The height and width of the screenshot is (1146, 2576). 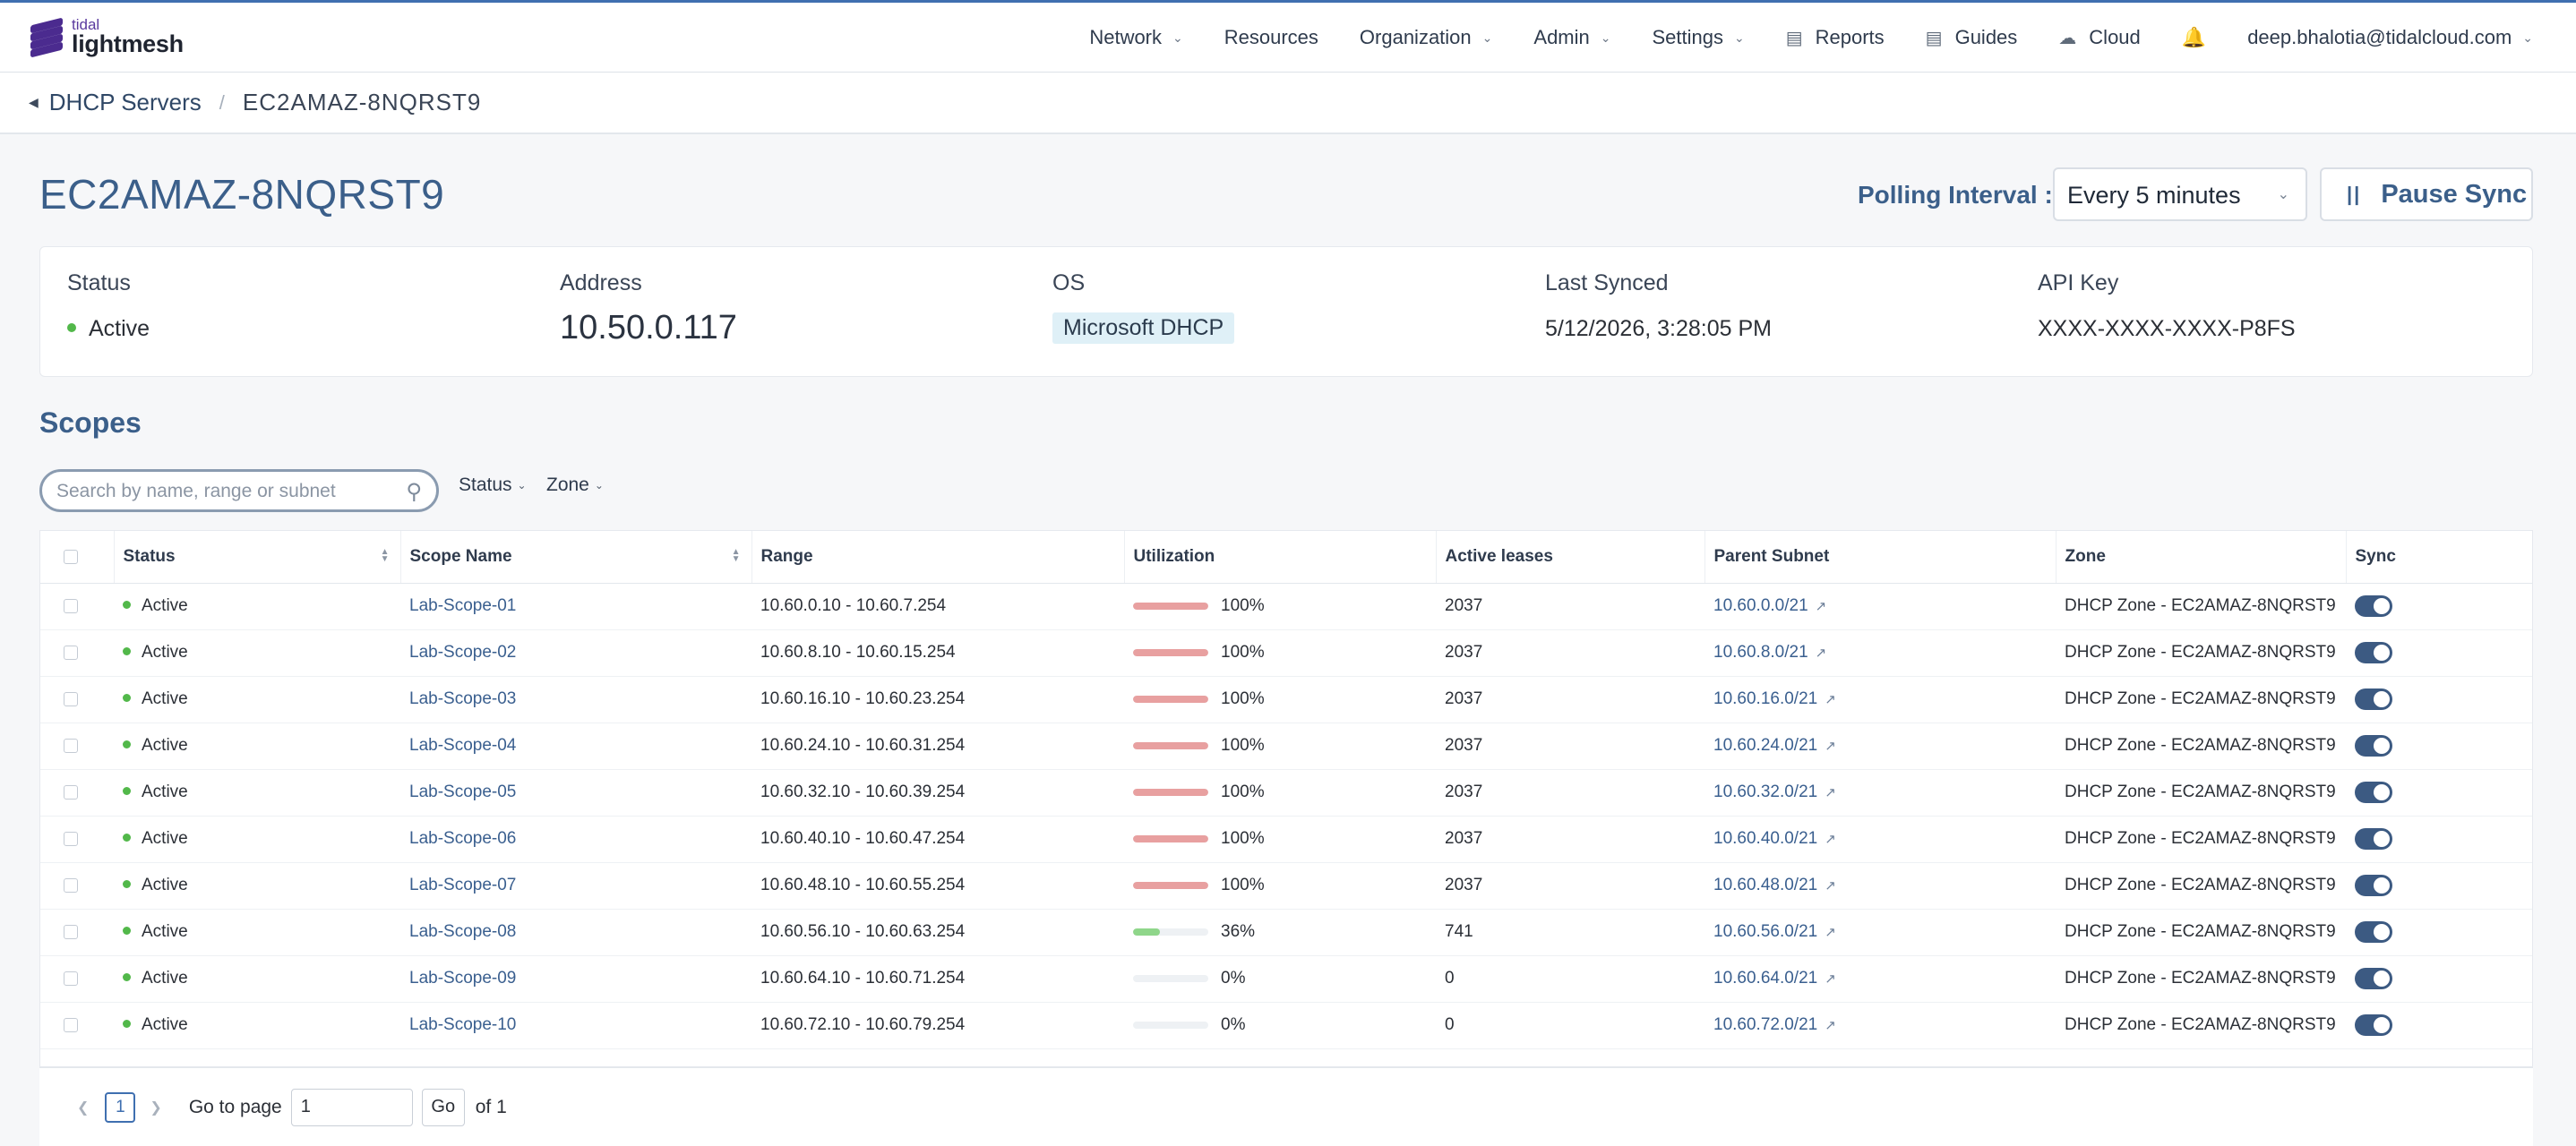 What do you see at coordinates (1765, 745) in the screenshot?
I see `parent-subnet-link: 10.60.24.0/21` at bounding box center [1765, 745].